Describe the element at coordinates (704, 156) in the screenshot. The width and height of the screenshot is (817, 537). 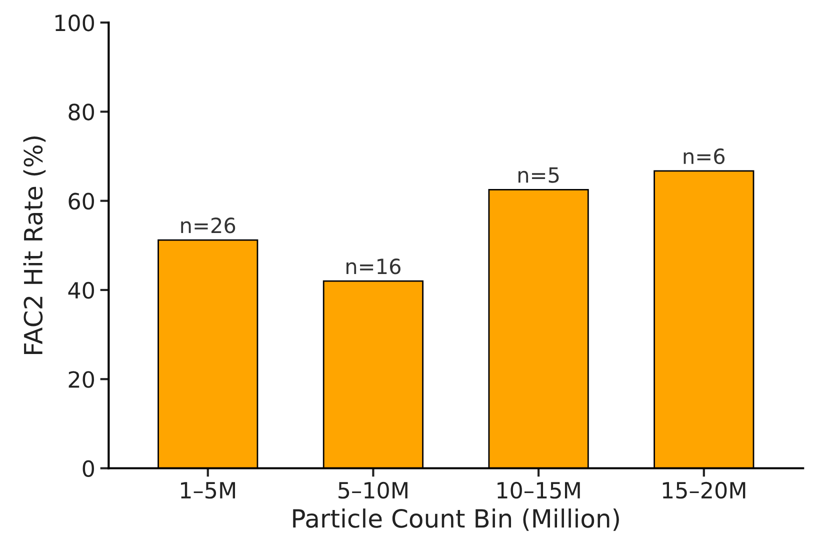
I see `annotation: n=6` at that location.